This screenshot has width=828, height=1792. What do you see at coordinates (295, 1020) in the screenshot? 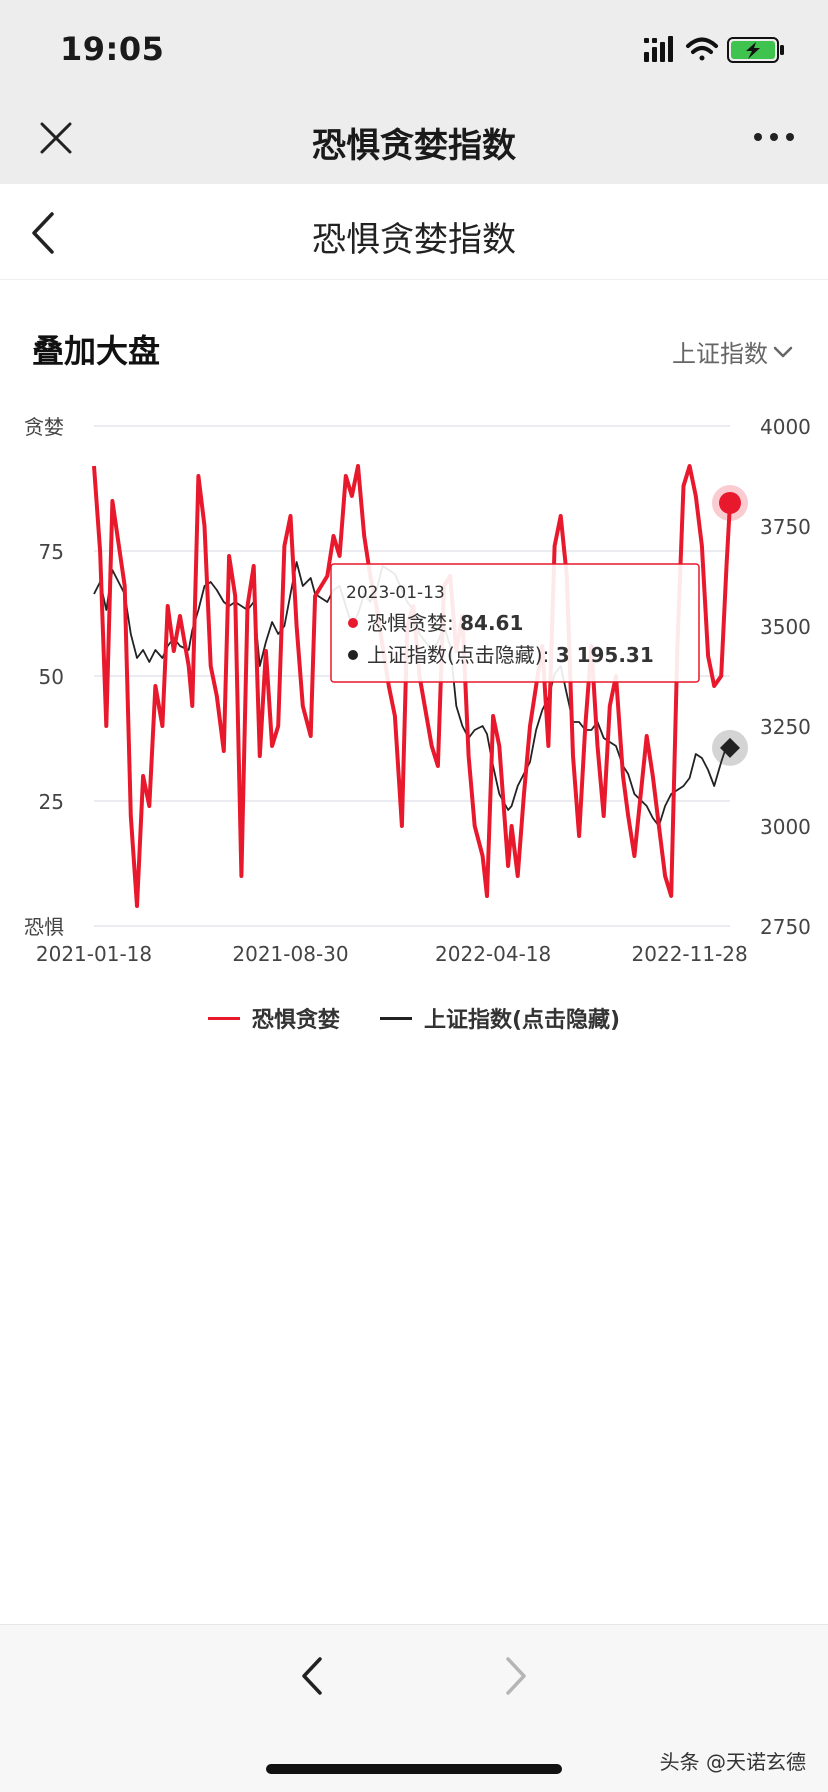
I see `legend-label-fear-greed: 恐惧贪婪` at bounding box center [295, 1020].